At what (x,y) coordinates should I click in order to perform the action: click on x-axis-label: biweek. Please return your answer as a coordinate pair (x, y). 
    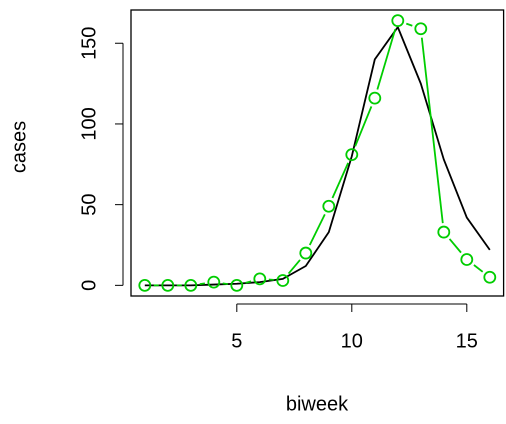
    Looking at the image, I should click on (317, 404).